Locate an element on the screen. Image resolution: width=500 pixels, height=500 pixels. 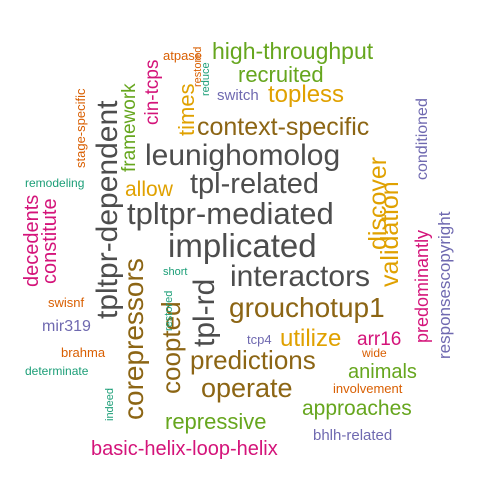
word-tcp4: tcp4 is located at coordinates (259, 339).